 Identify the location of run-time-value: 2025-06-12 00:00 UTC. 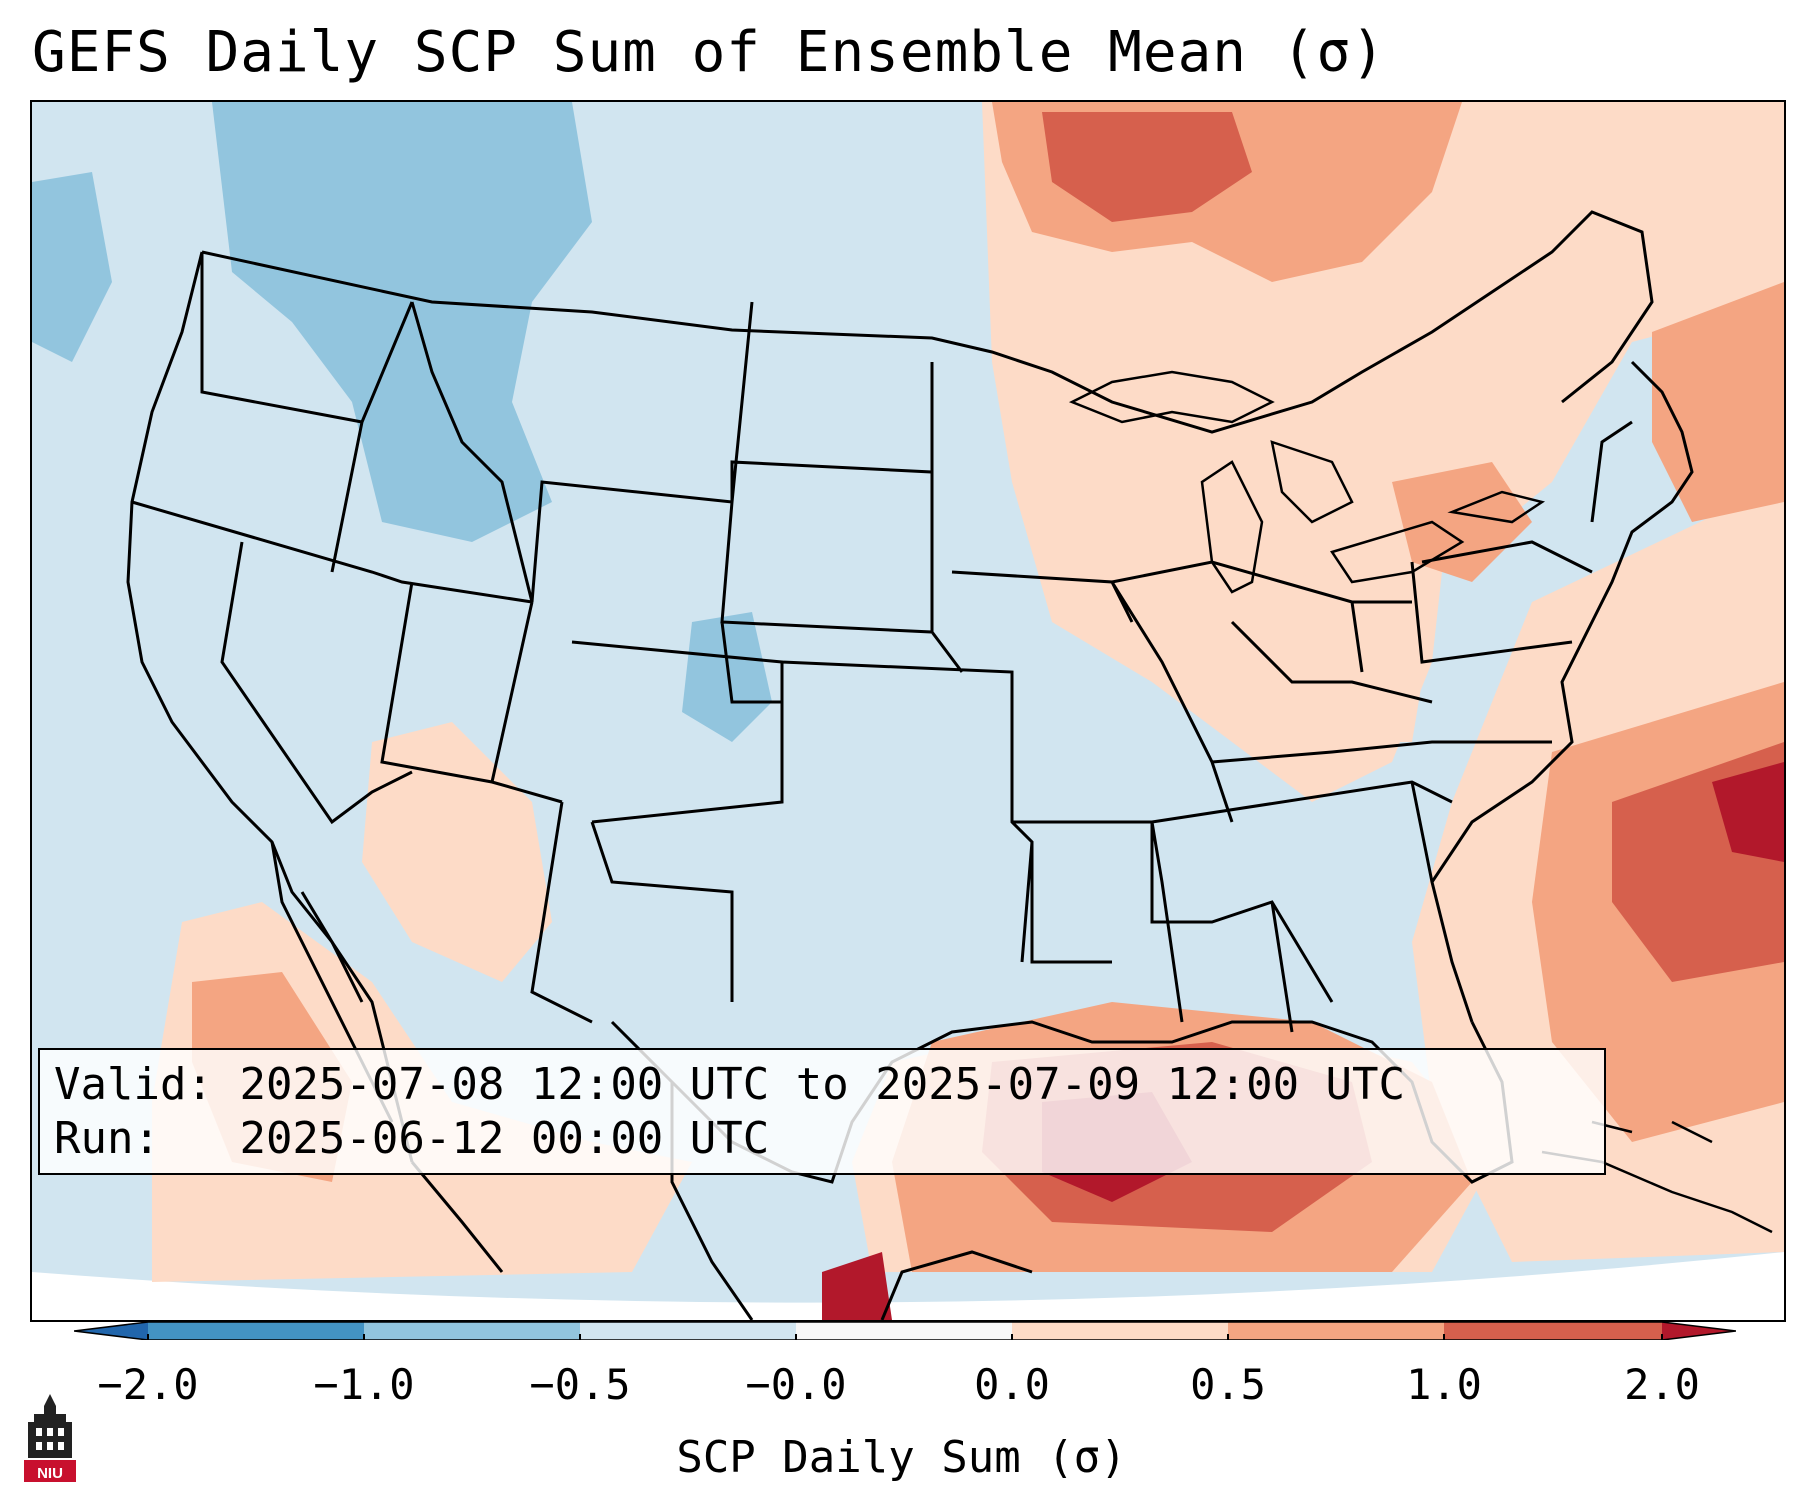
(504, 1138).